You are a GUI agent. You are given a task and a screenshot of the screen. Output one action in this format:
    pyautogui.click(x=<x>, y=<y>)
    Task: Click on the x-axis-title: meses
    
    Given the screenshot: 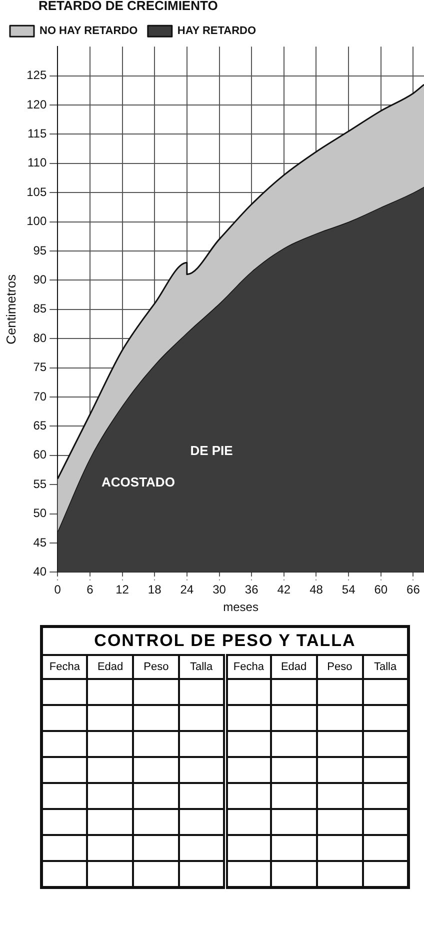 What is the action you would take?
    pyautogui.click(x=240, y=607)
    